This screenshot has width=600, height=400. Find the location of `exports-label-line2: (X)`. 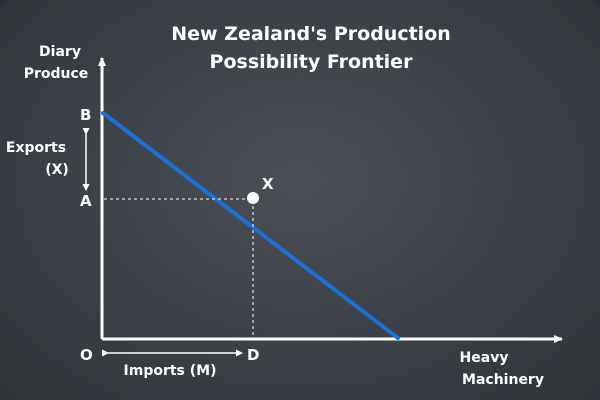

exports-label-line2: (X) is located at coordinates (57, 170).